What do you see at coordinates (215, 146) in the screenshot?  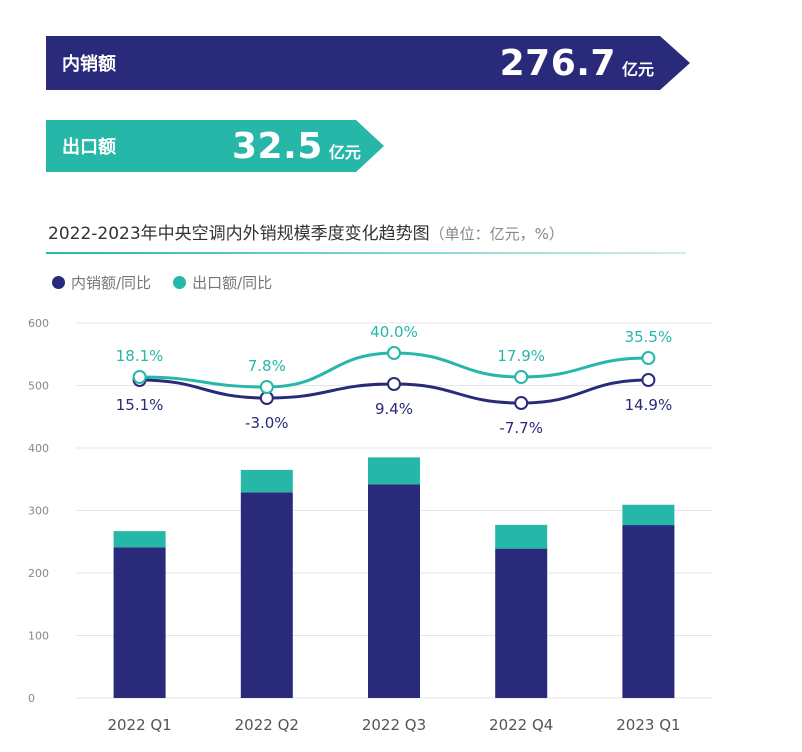 I see `export-sales-banner: 出口额 32.5 亿元` at bounding box center [215, 146].